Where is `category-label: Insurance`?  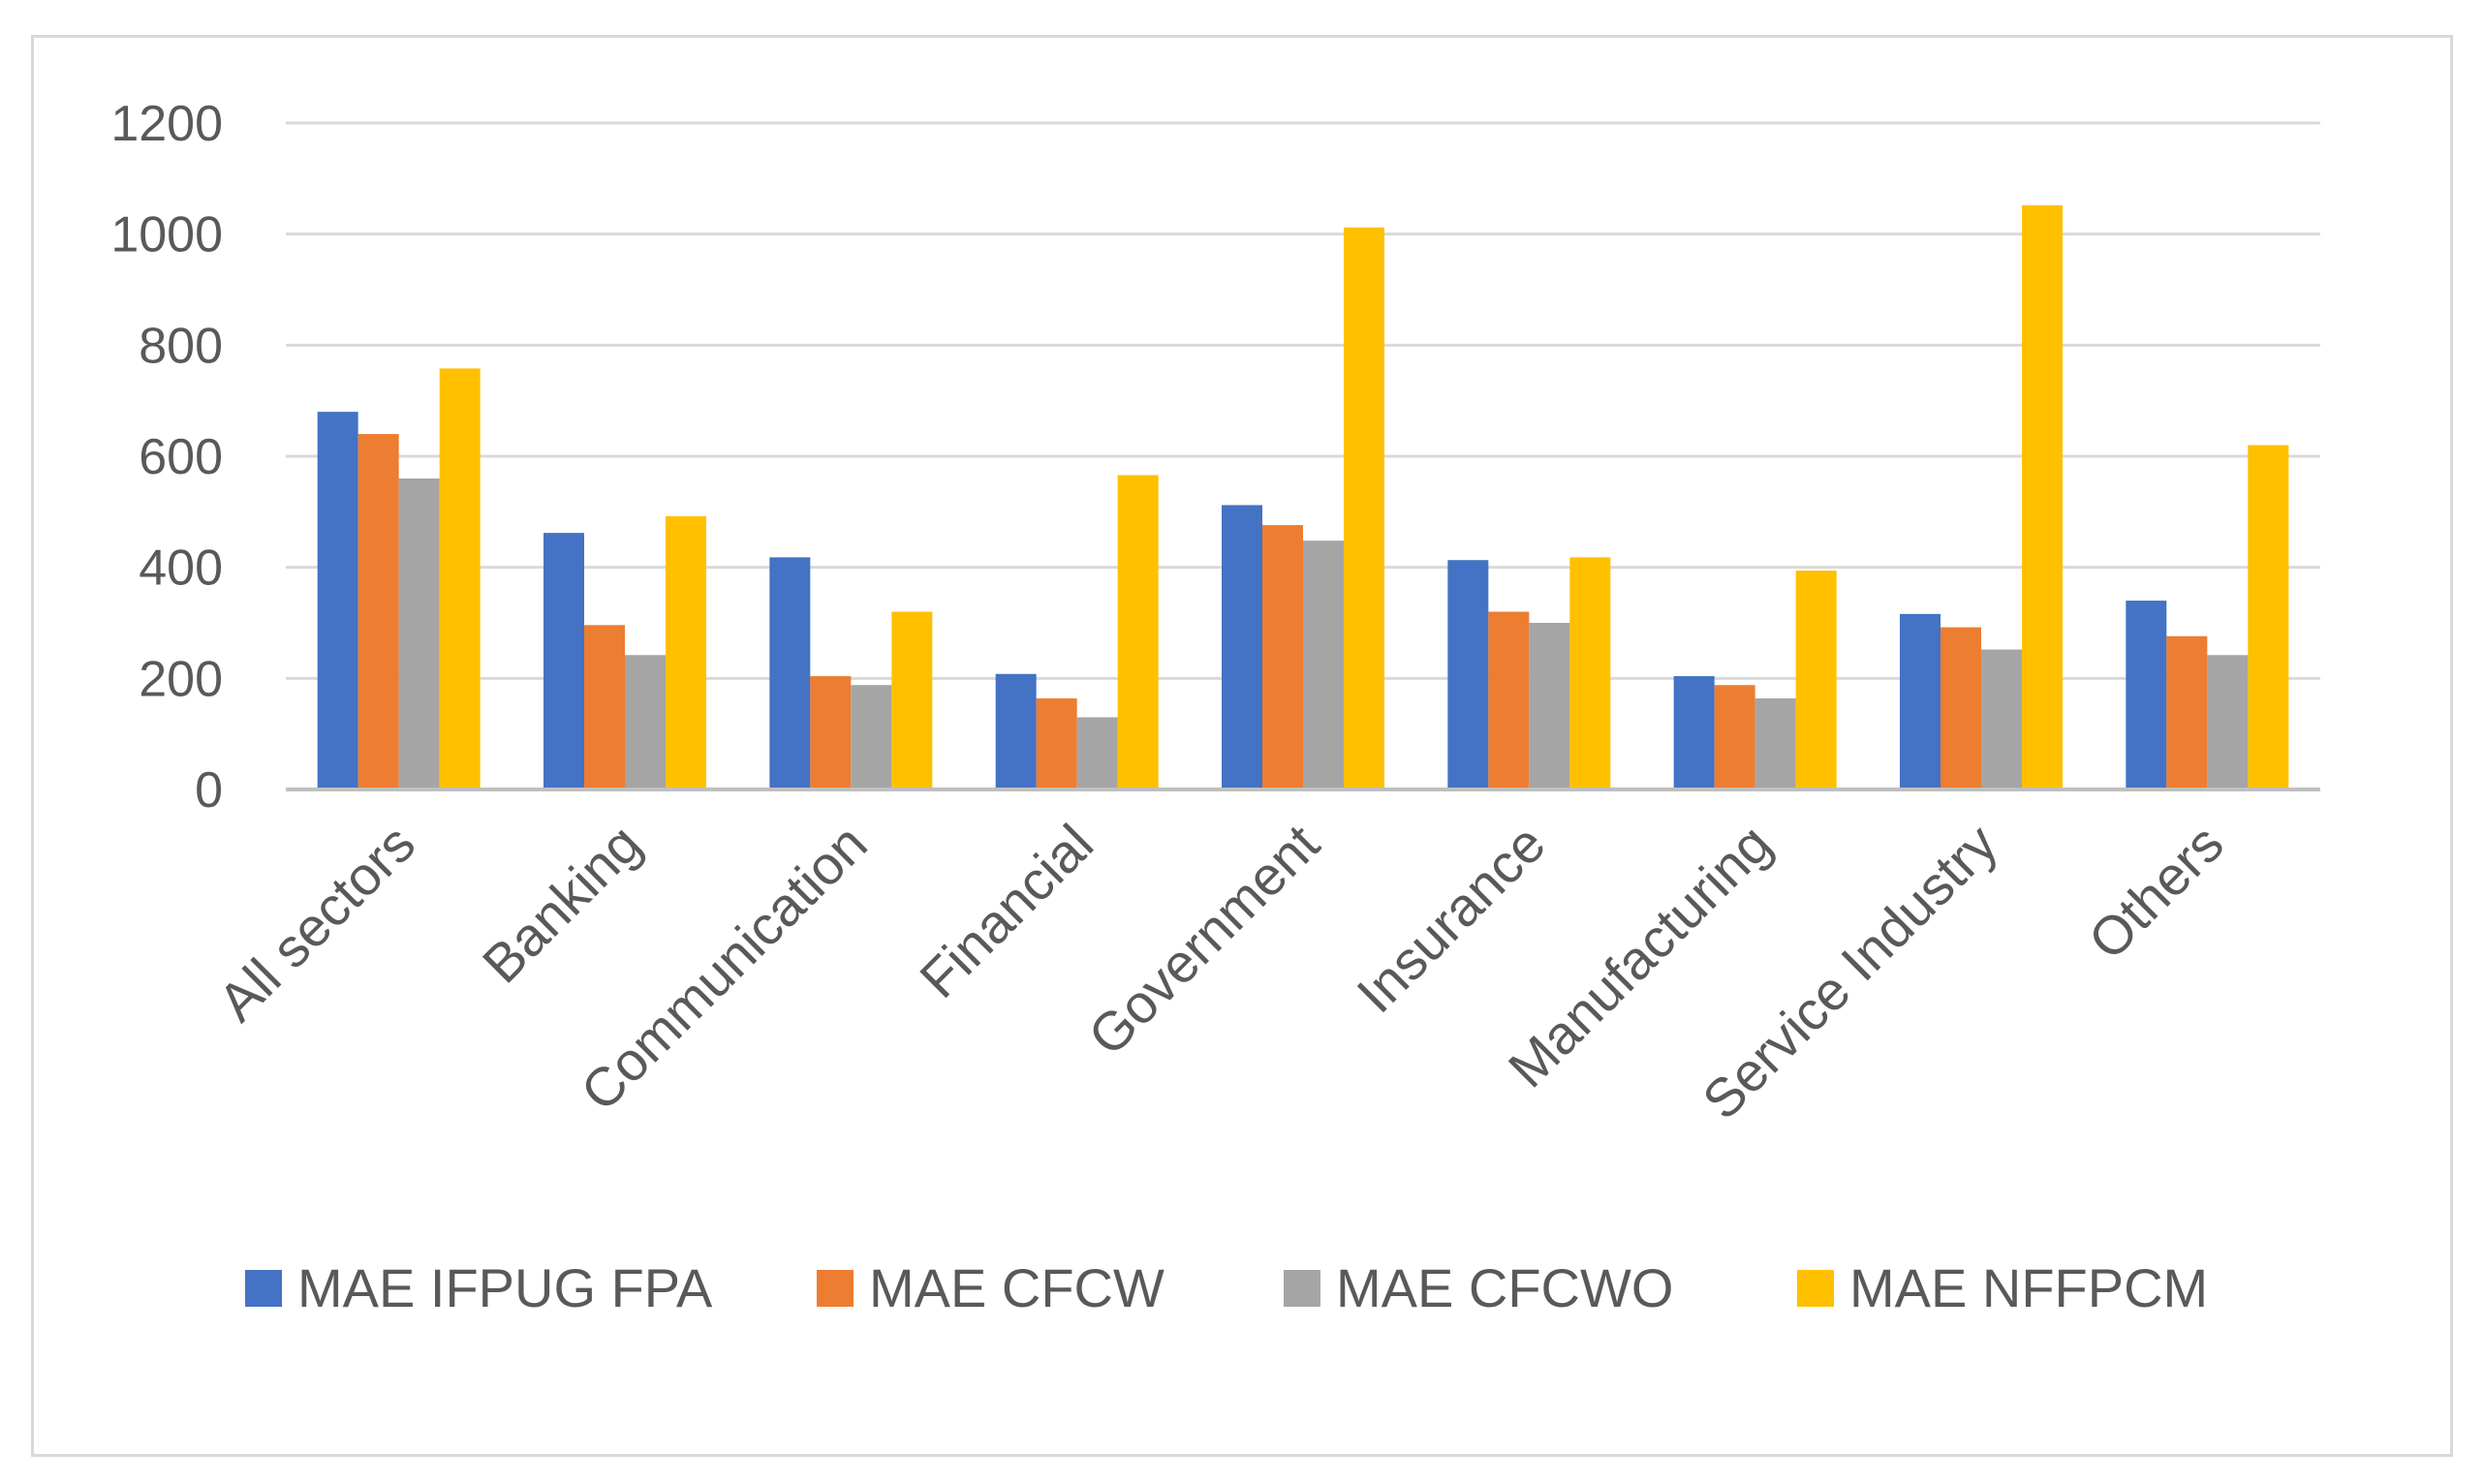 category-label: Insurance is located at coordinates (1450, 918).